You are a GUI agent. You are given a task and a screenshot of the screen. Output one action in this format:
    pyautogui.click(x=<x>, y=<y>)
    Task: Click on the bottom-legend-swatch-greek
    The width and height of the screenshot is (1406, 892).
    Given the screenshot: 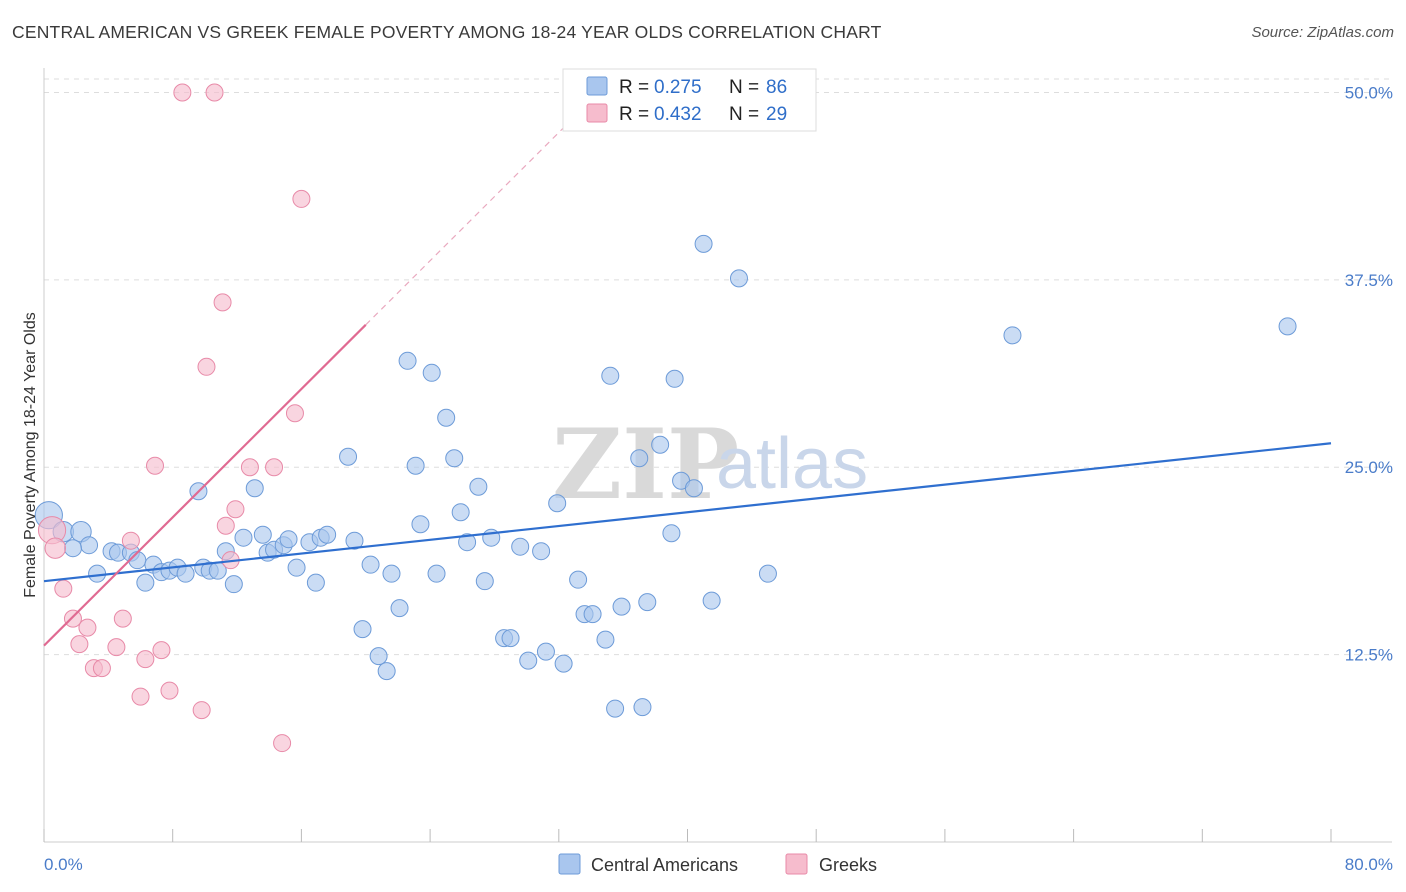 What is the action you would take?
    pyautogui.click(x=796, y=864)
    